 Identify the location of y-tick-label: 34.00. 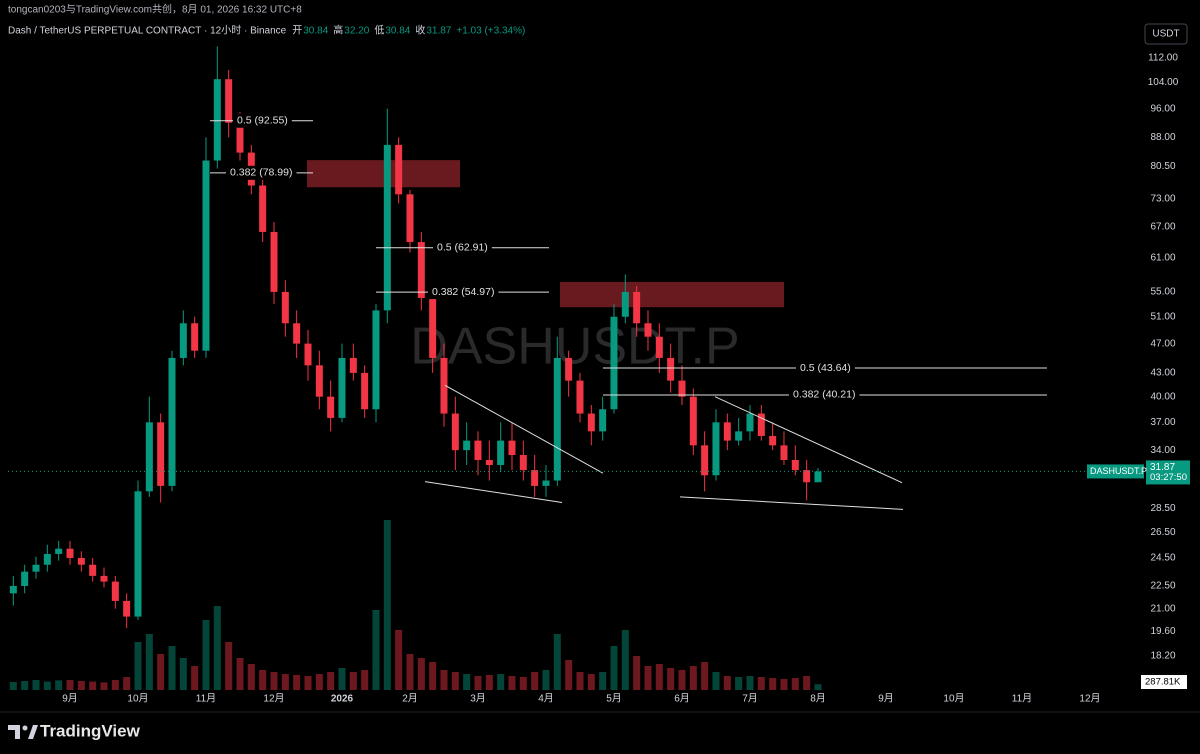
(1162, 450).